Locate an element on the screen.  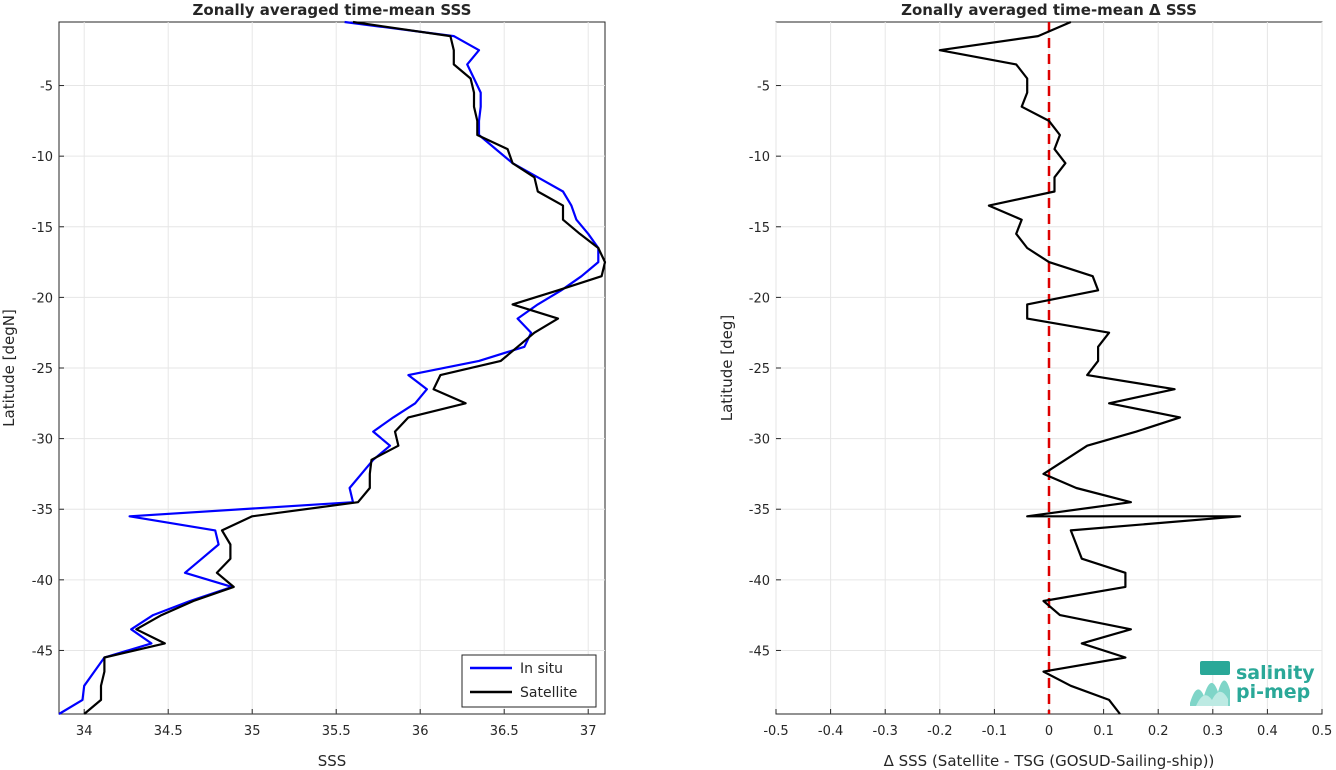
salinity-pimep-logo: salinity pi-mep is located at coordinates (1252, 683).